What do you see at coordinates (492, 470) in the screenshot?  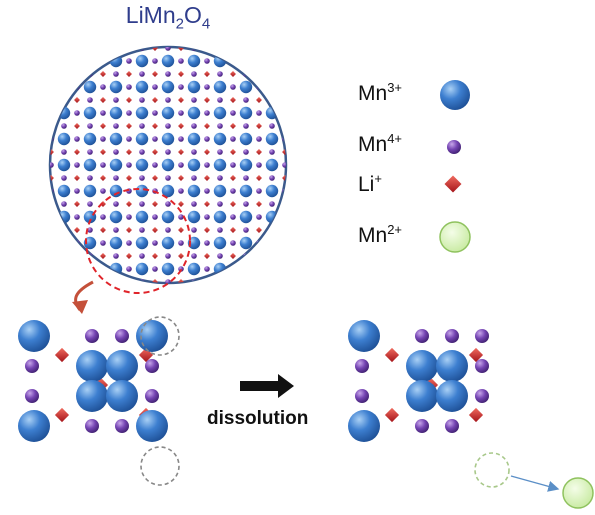 I see `vacancy-circle` at bounding box center [492, 470].